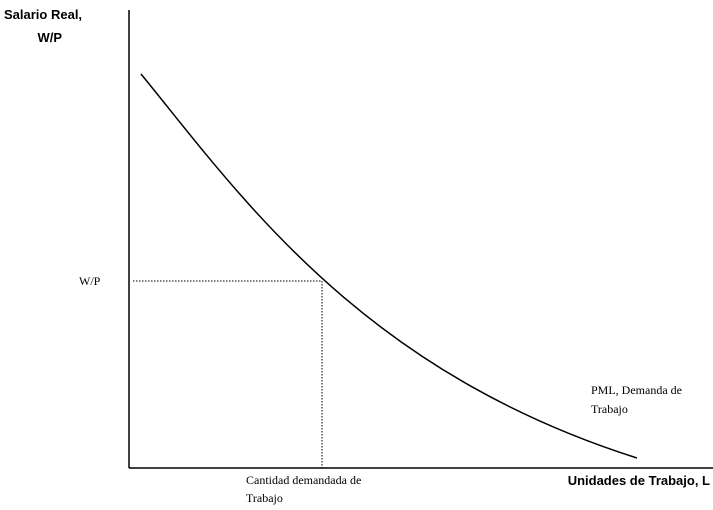  Describe the element at coordinates (609, 409) in the screenshot. I see `curve-label: Trabajo` at that location.